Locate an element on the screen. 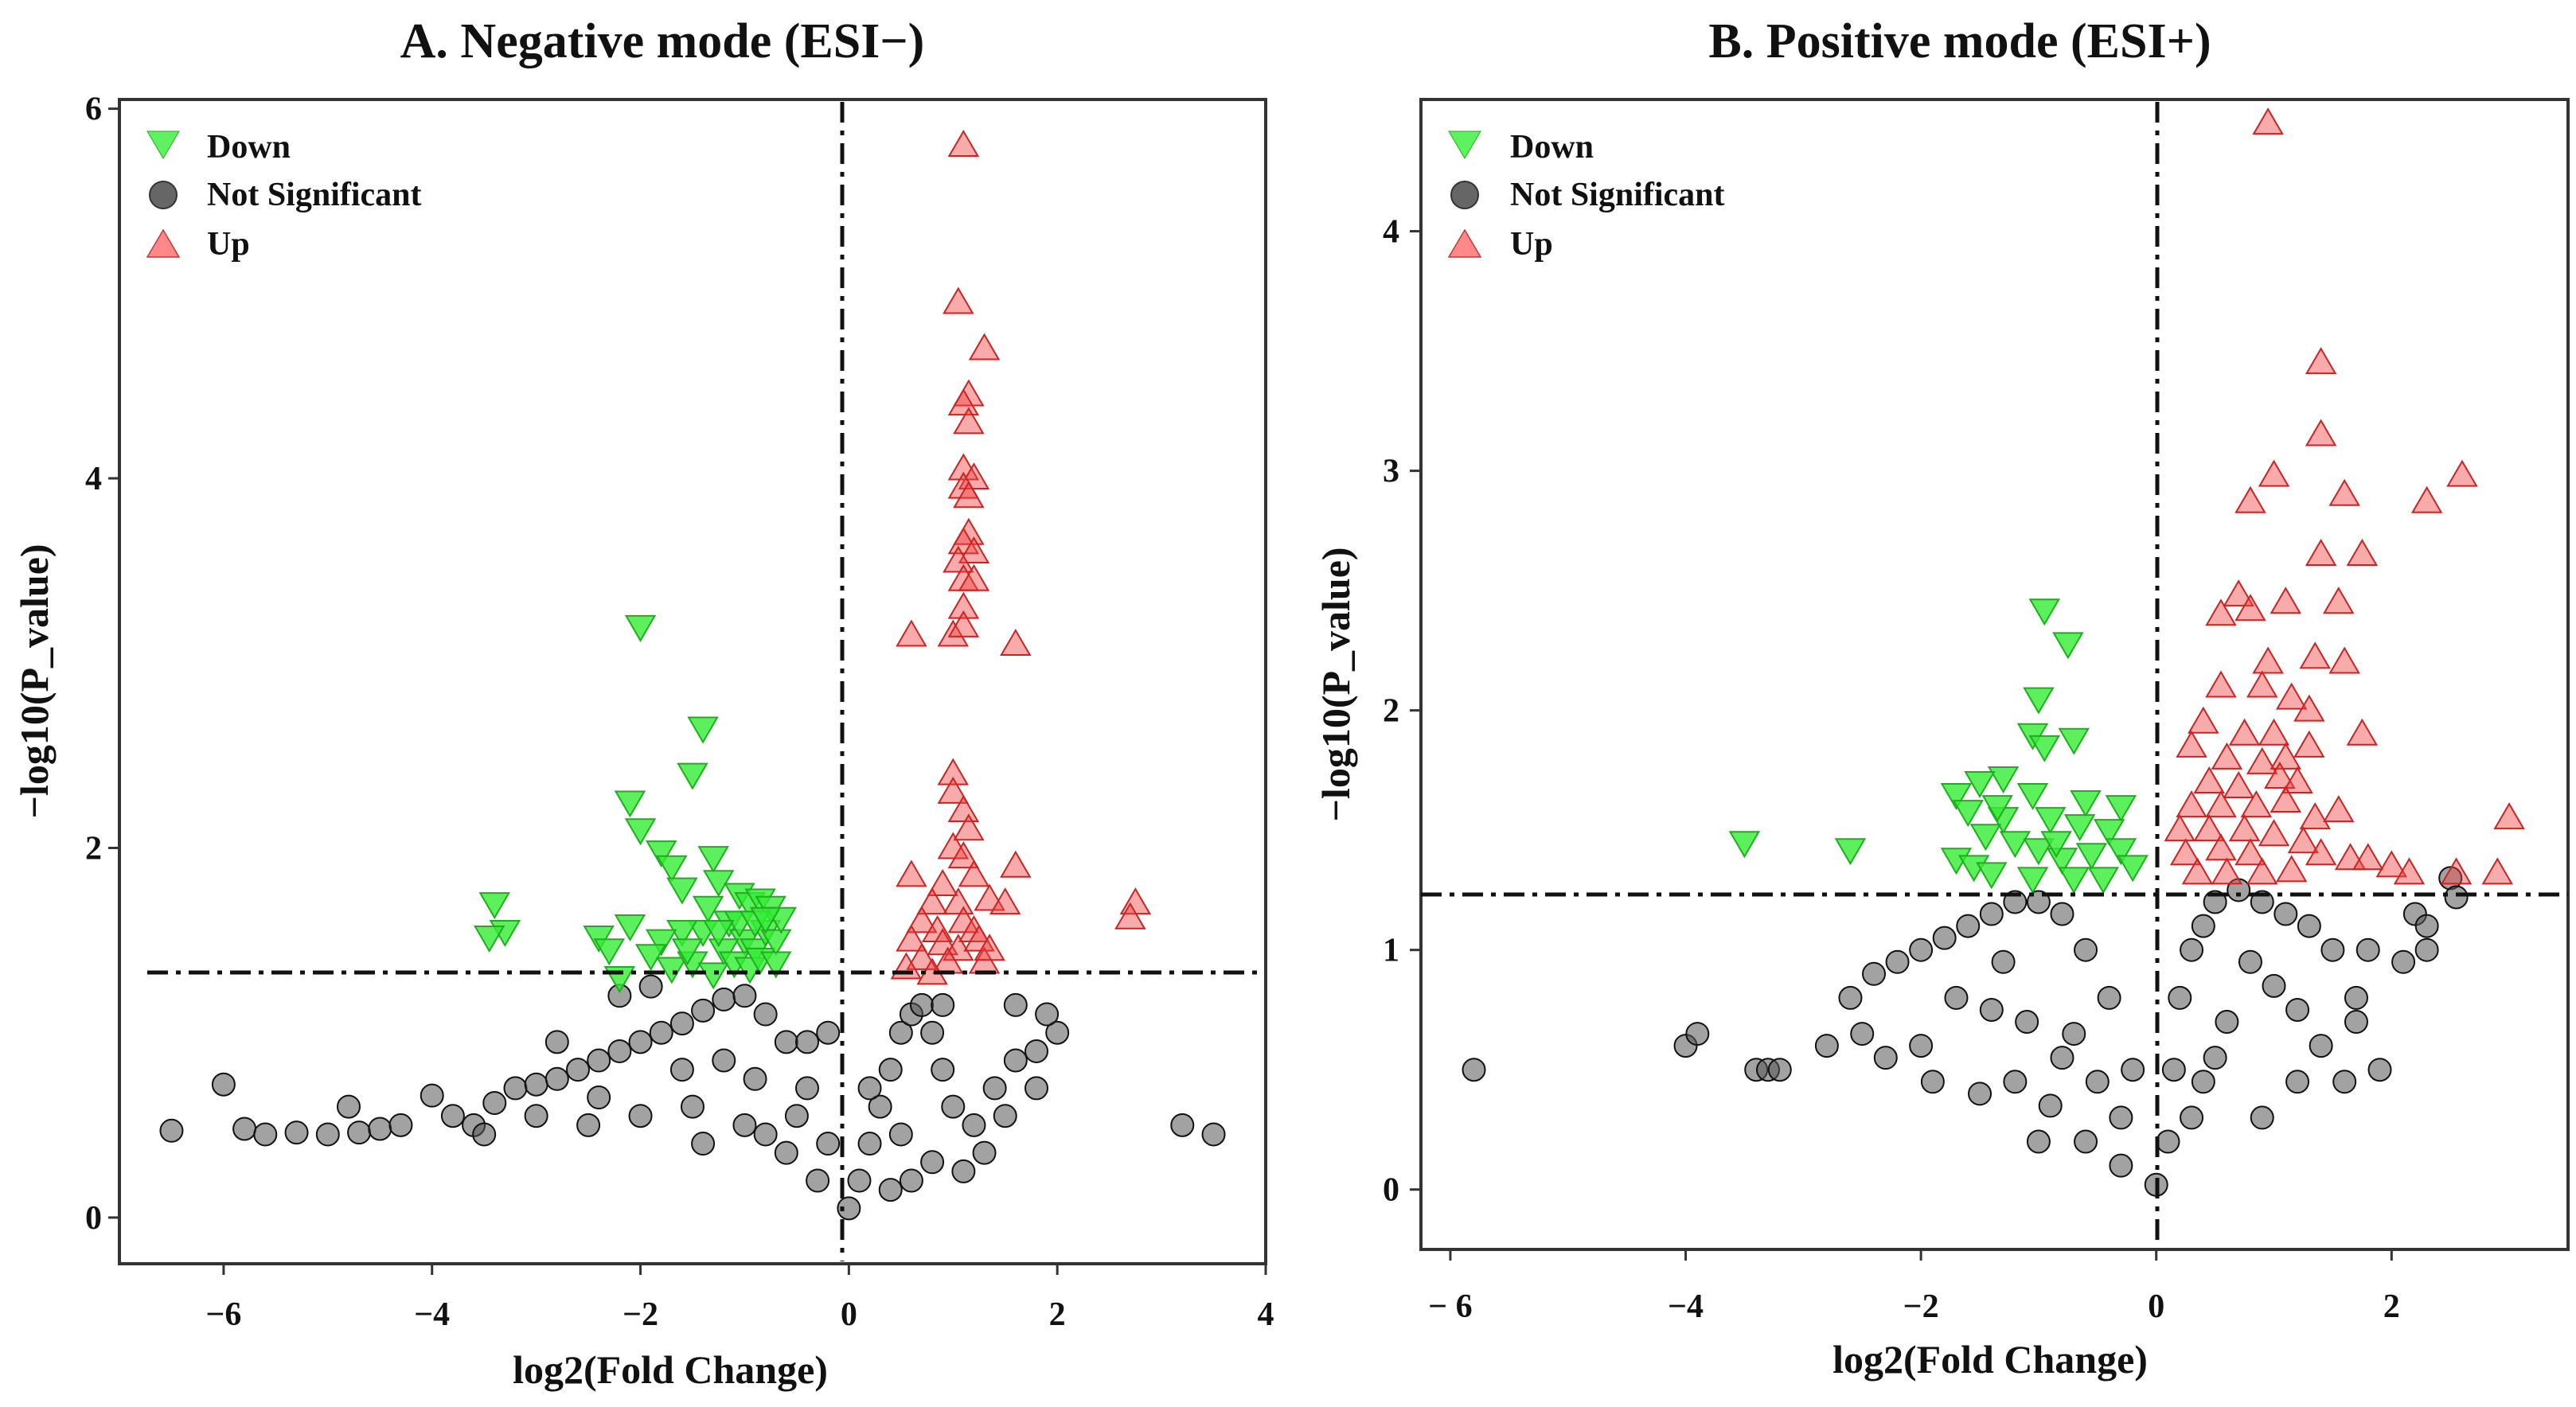  panel-a-legend-down-label: Down is located at coordinates (249, 147).